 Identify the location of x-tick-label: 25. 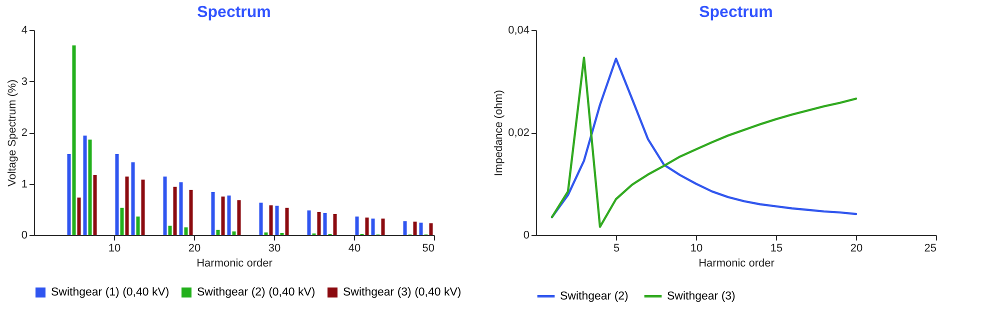
(930, 248).